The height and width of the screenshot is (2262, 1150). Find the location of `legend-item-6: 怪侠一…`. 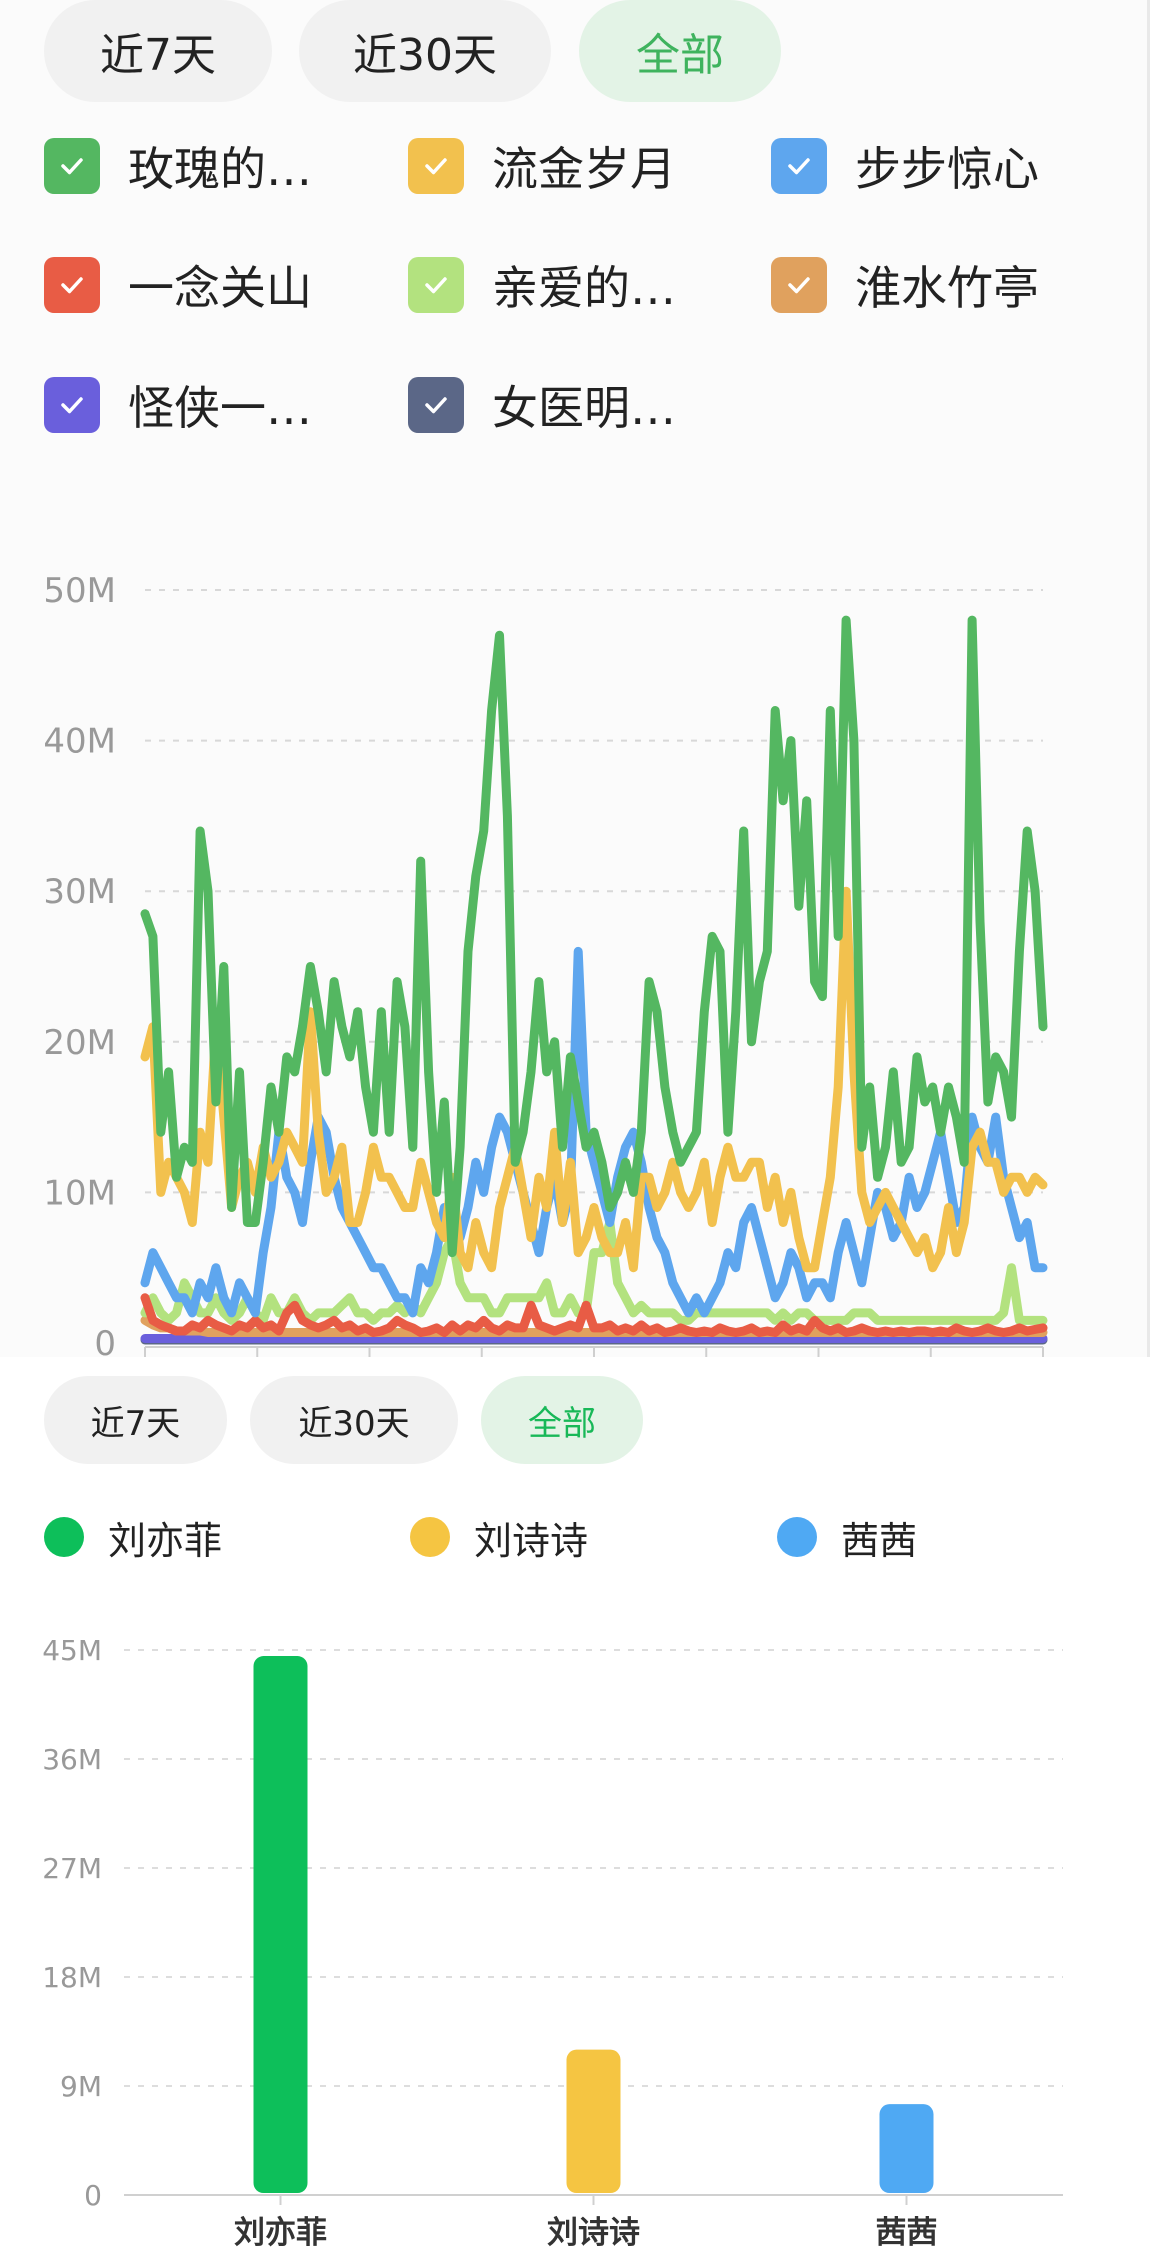

legend-item-6: 怪侠一… is located at coordinates (178, 405).